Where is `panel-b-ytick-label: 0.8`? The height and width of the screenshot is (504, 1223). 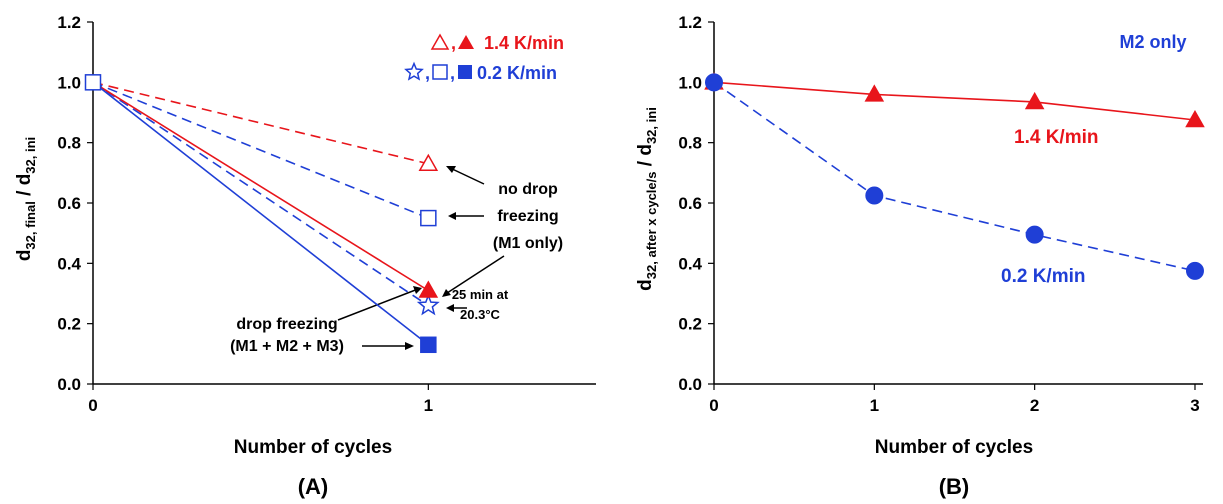 panel-b-ytick-label: 0.8 is located at coordinates (690, 143).